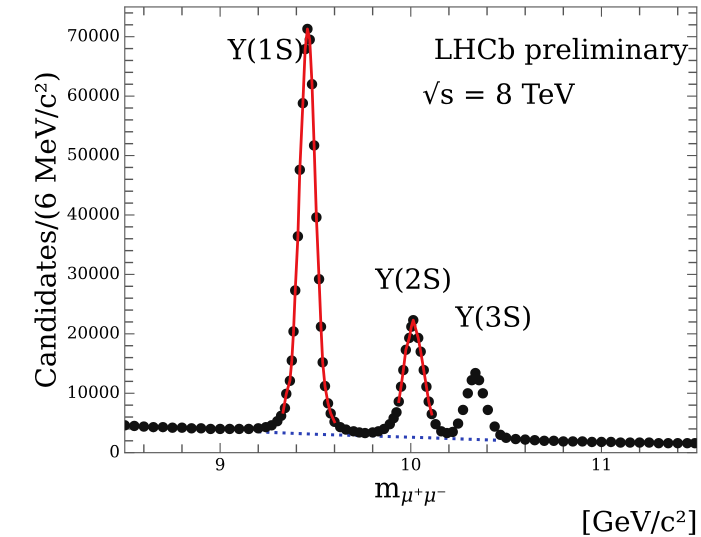 The width and height of the screenshot is (701, 537). I want to click on annotation: LHCb preliminary, so click(561, 52).